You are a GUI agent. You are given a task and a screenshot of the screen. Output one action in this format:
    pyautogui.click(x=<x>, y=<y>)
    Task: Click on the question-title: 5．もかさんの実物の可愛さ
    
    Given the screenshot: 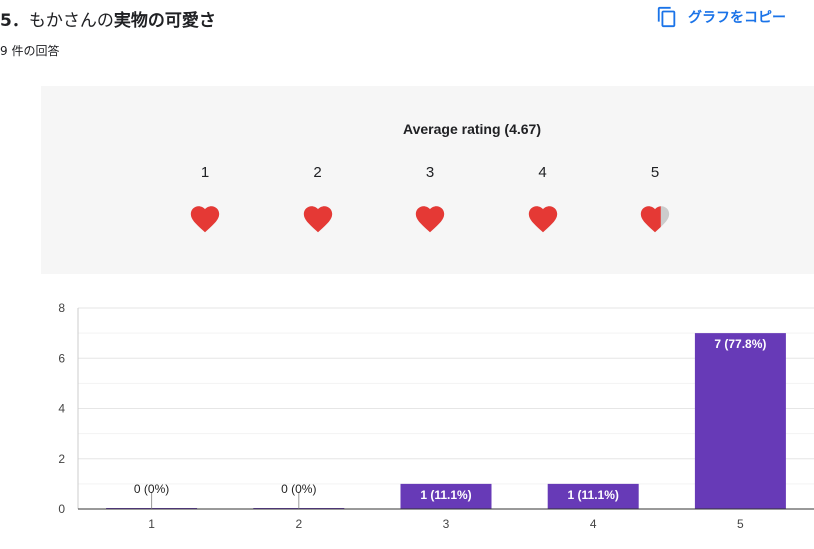 What is the action you would take?
    pyautogui.click(x=108, y=18)
    